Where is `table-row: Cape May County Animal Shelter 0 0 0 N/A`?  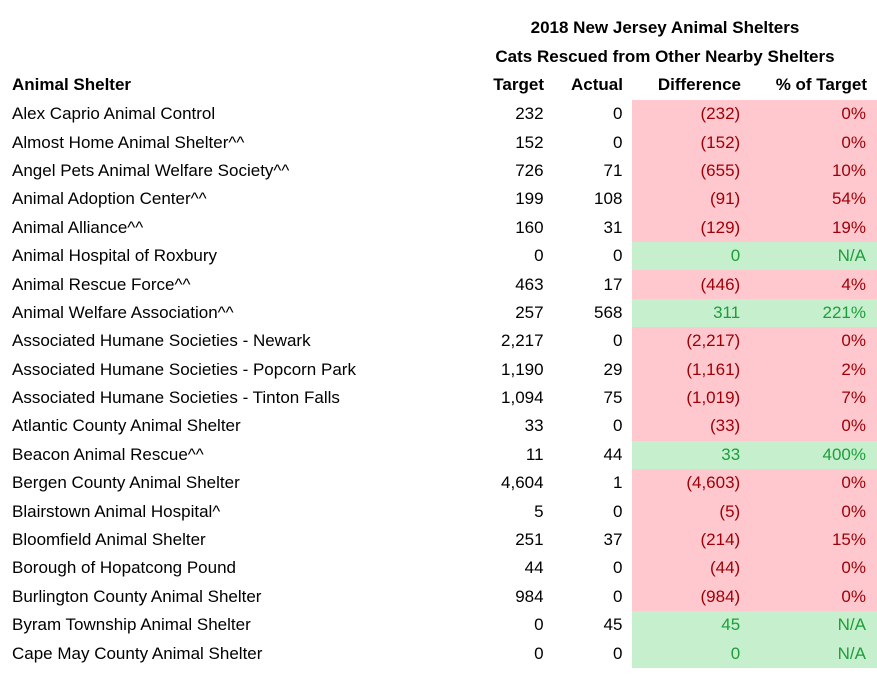 table-row: Cape May County Animal Shelter 0 0 0 N/A is located at coordinates (438, 653).